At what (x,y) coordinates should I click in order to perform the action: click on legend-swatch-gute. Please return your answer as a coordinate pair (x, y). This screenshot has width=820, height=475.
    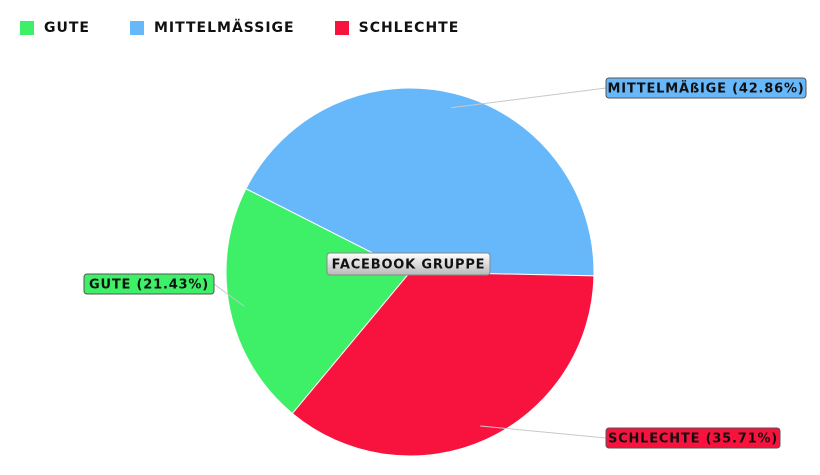
    Looking at the image, I should click on (27, 28).